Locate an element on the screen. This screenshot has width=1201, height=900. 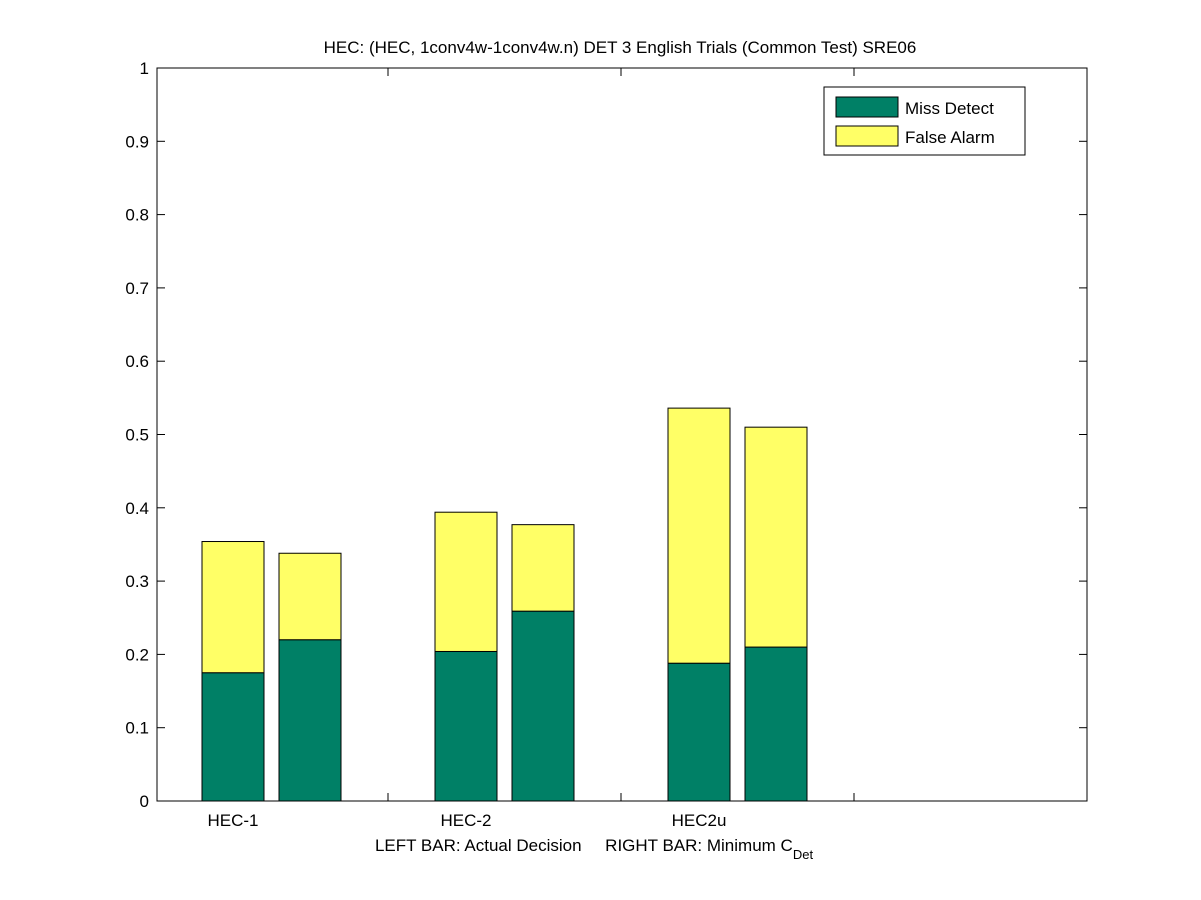
x-axis-label-left: LEFT BAR: Actual Decision is located at coordinates (478, 845).